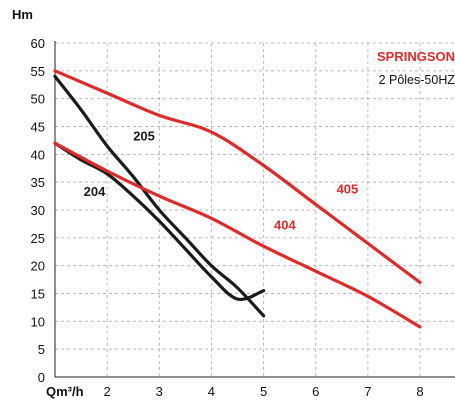 The height and width of the screenshot is (402, 455). Describe the element at coordinates (419, 391) in the screenshot. I see `x-tick-label: 8` at that location.